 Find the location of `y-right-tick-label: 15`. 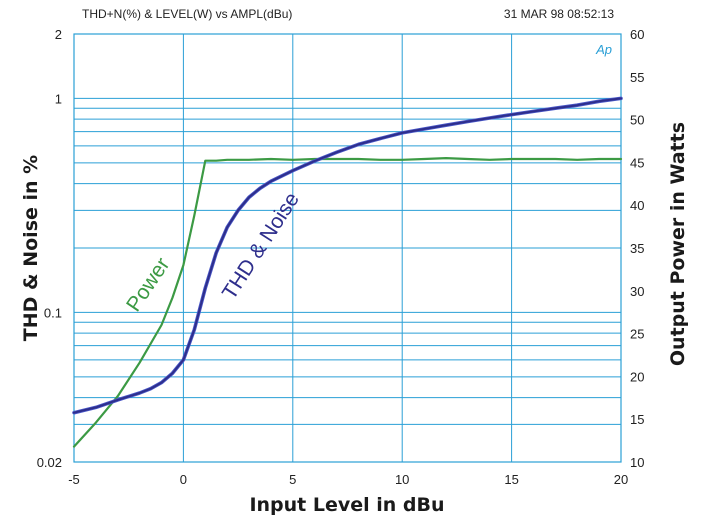

y-right-tick-label: 15 is located at coordinates (637, 419).